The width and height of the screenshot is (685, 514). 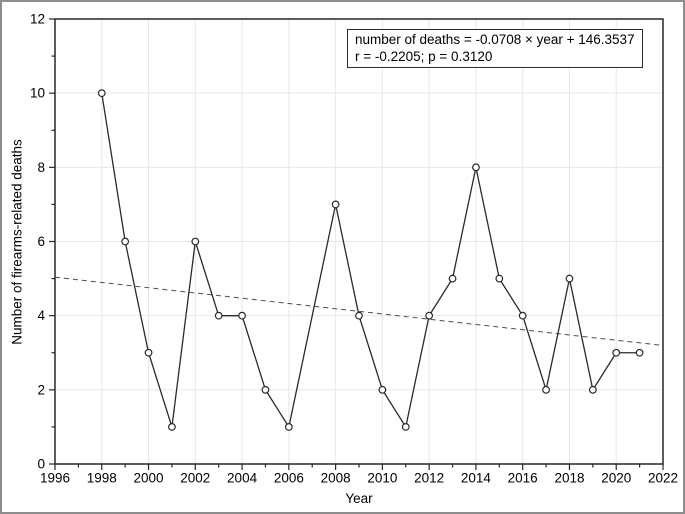 I want to click on x-tick-label: 2006, so click(x=289, y=478).